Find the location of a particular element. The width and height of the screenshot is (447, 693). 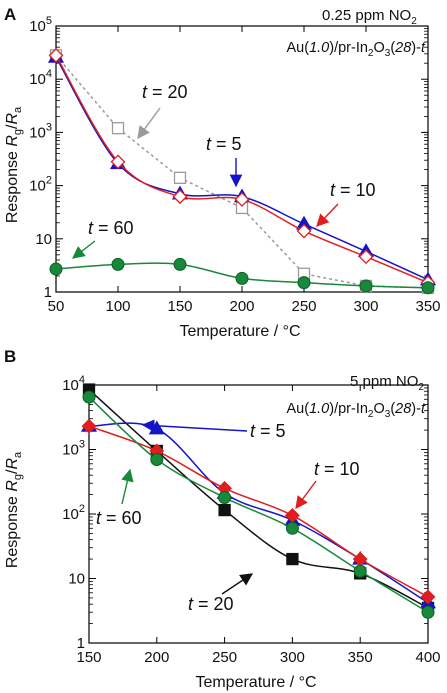

panel-b-ylabel: Response Rg/Ra is located at coordinates (14, 509).